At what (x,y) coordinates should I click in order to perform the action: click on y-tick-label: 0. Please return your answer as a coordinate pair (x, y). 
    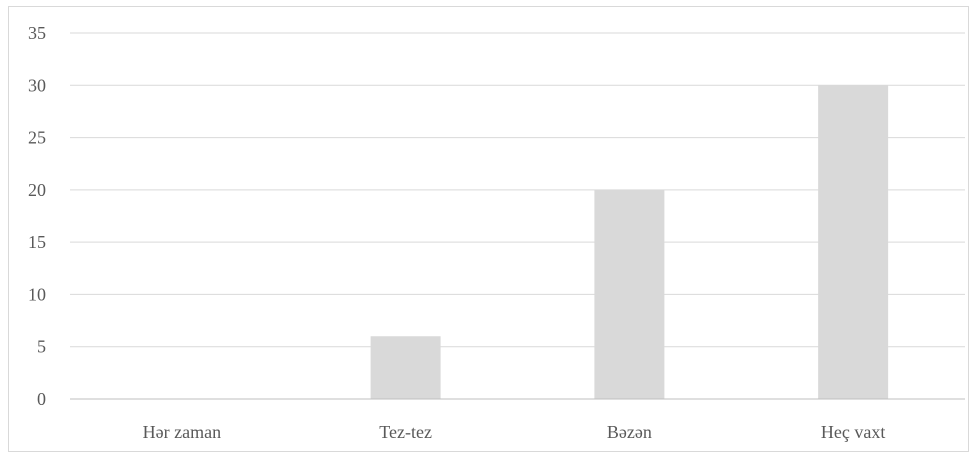
    Looking at the image, I should click on (41, 399).